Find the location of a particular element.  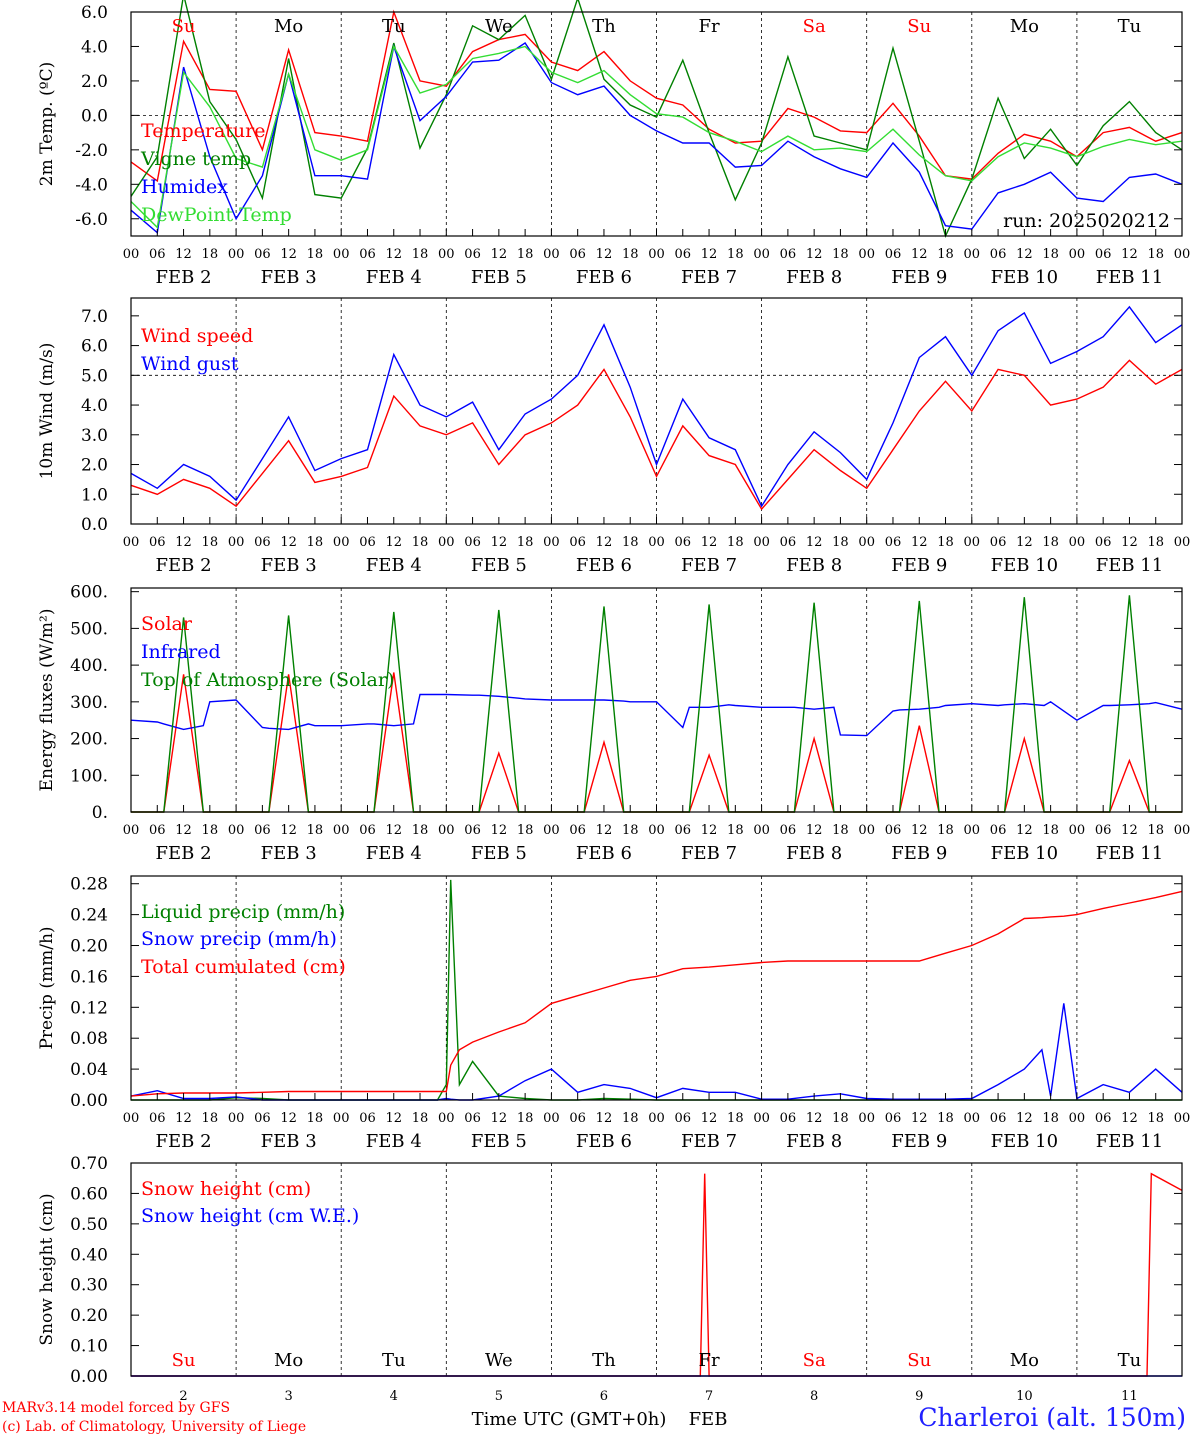

y-tick-label: 6.0 is located at coordinates (94, 13).